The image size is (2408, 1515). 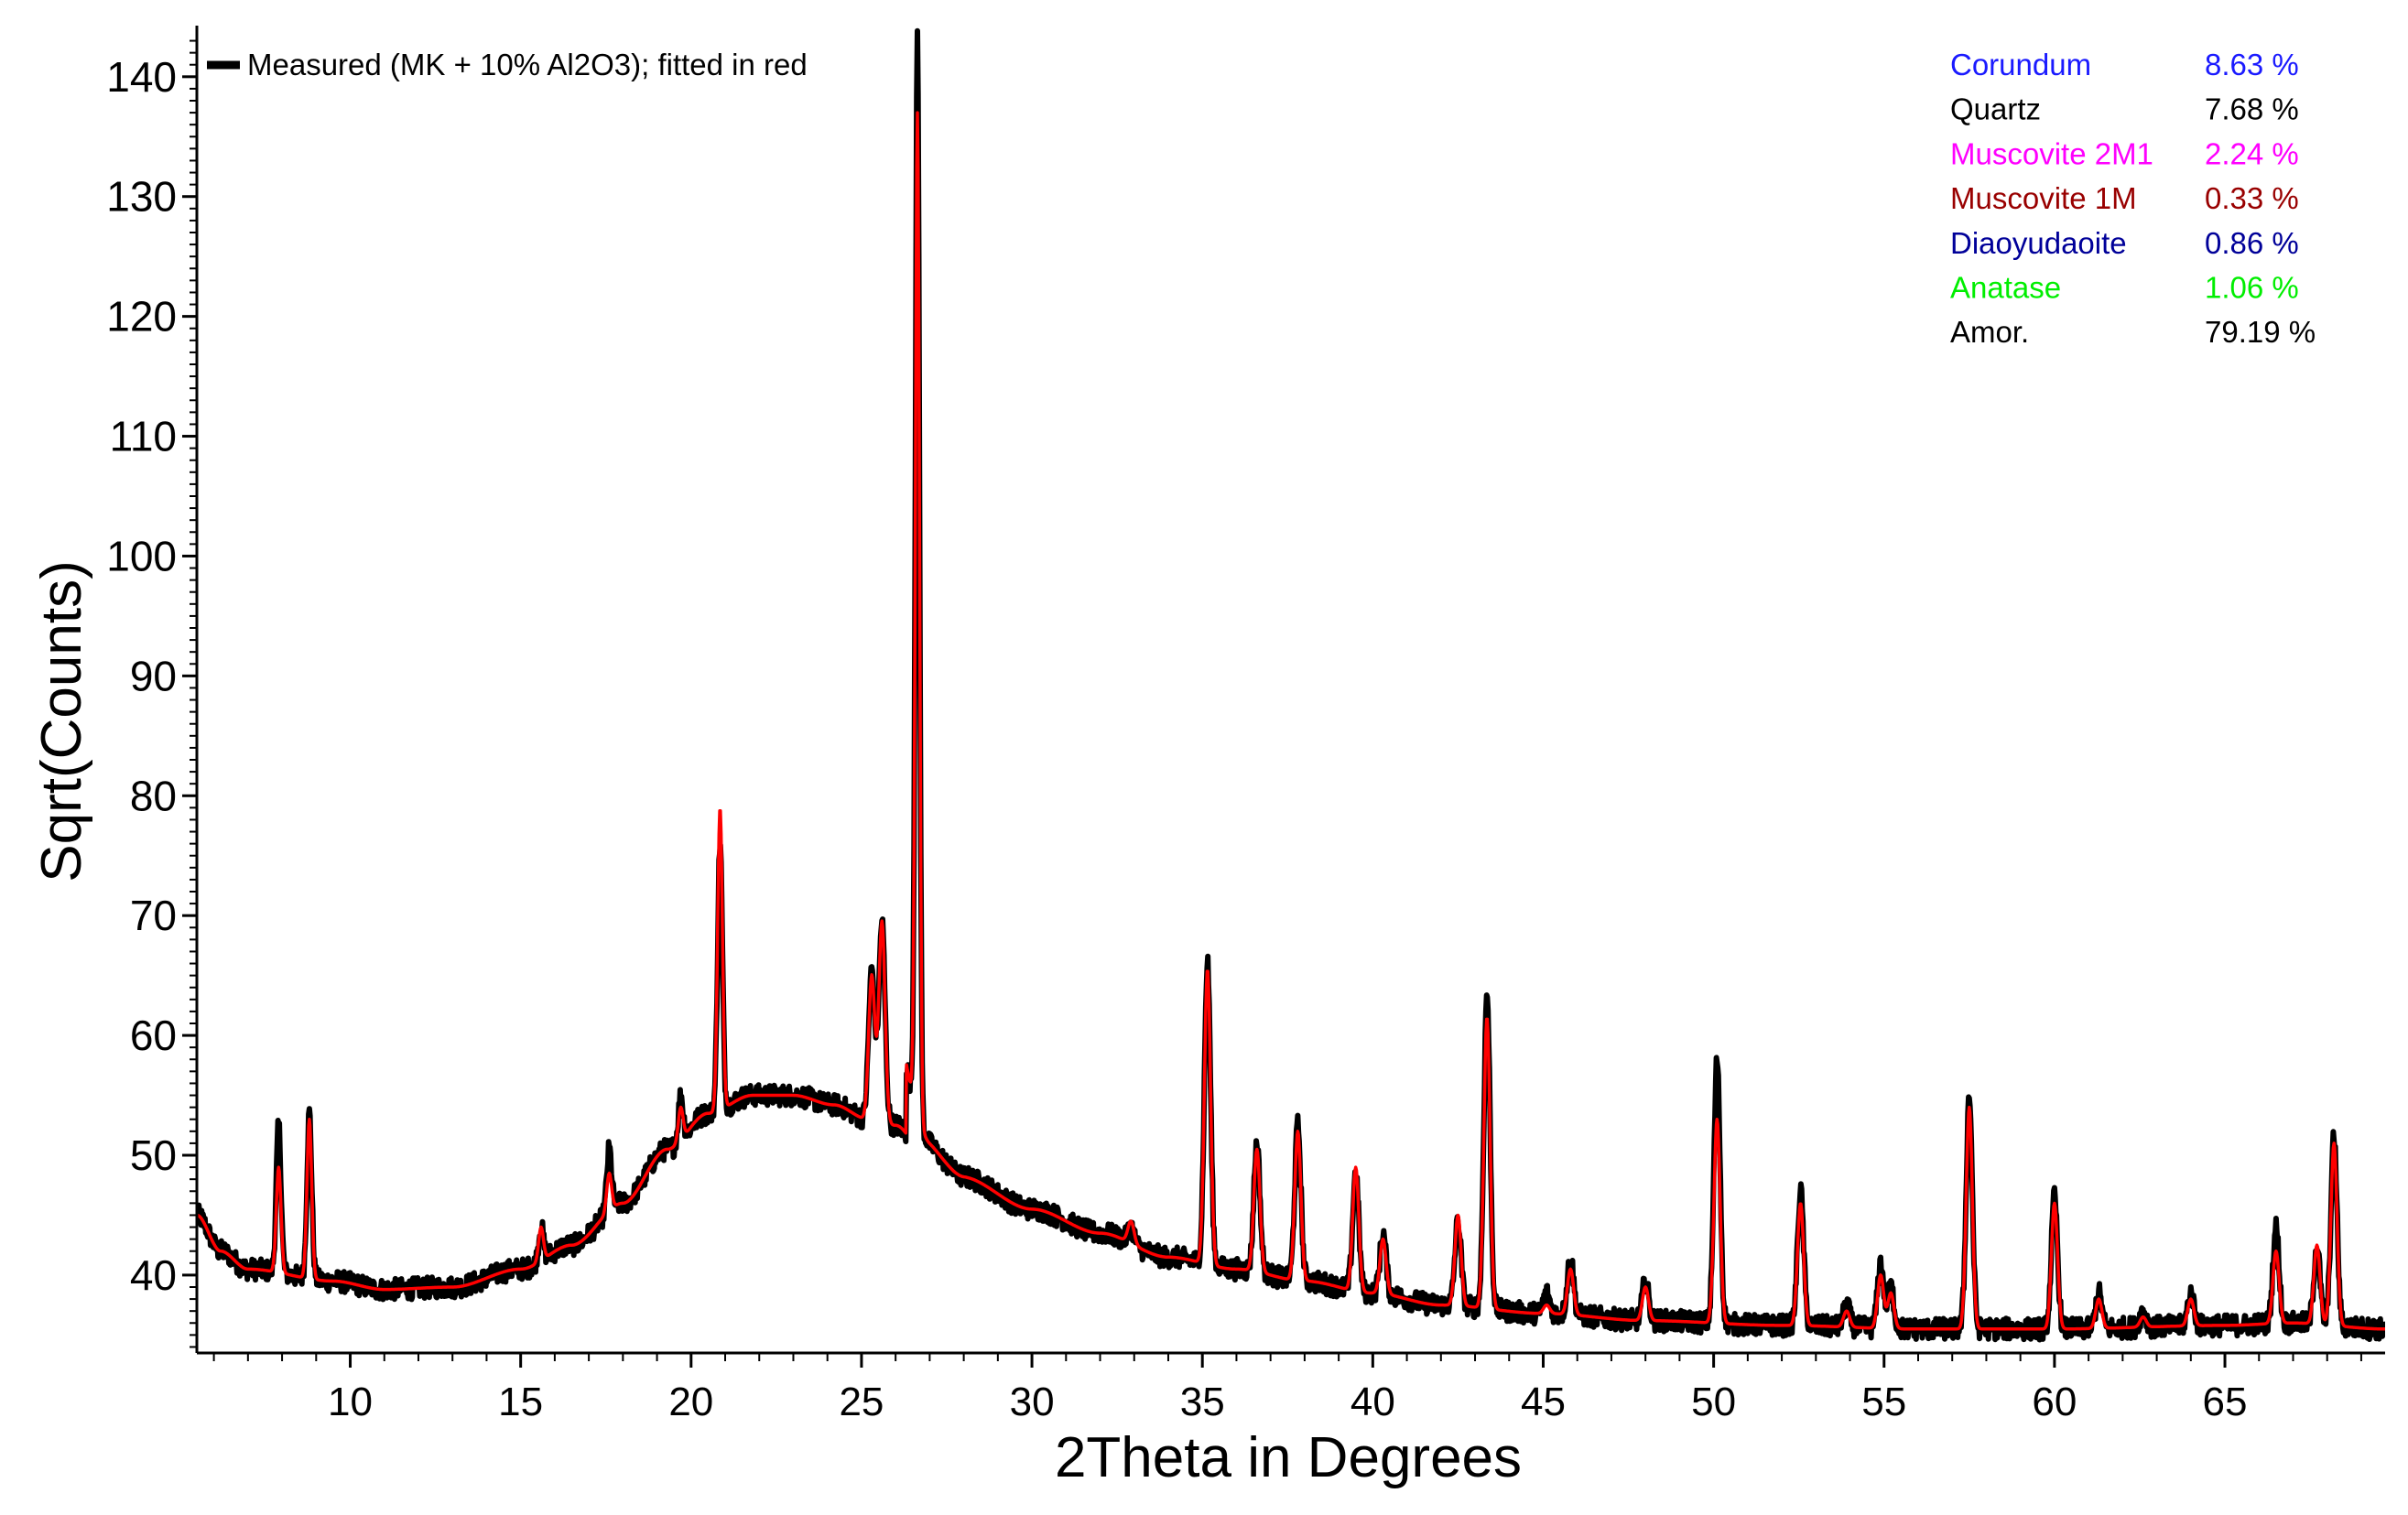 I want to click on legend: Measured (MK + 10% Al2O3); fitted in red, so click(x=507, y=64).